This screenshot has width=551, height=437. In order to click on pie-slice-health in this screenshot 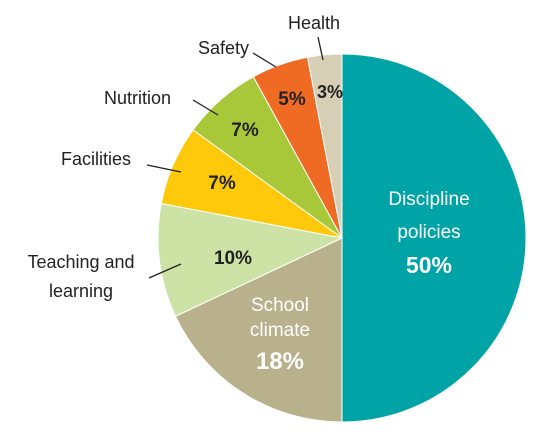, I will do `click(324, 146)`.